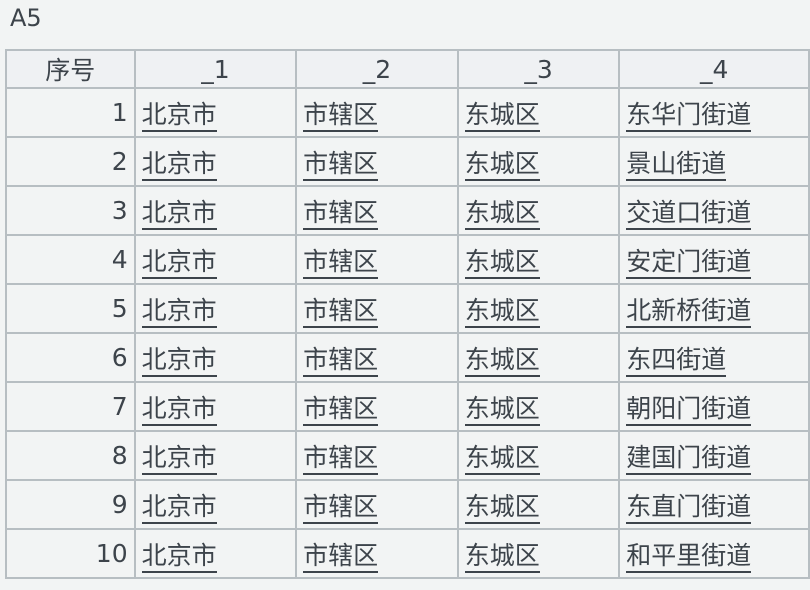 The width and height of the screenshot is (810, 590). I want to click on cell-link: 安定门街道, so click(689, 262).